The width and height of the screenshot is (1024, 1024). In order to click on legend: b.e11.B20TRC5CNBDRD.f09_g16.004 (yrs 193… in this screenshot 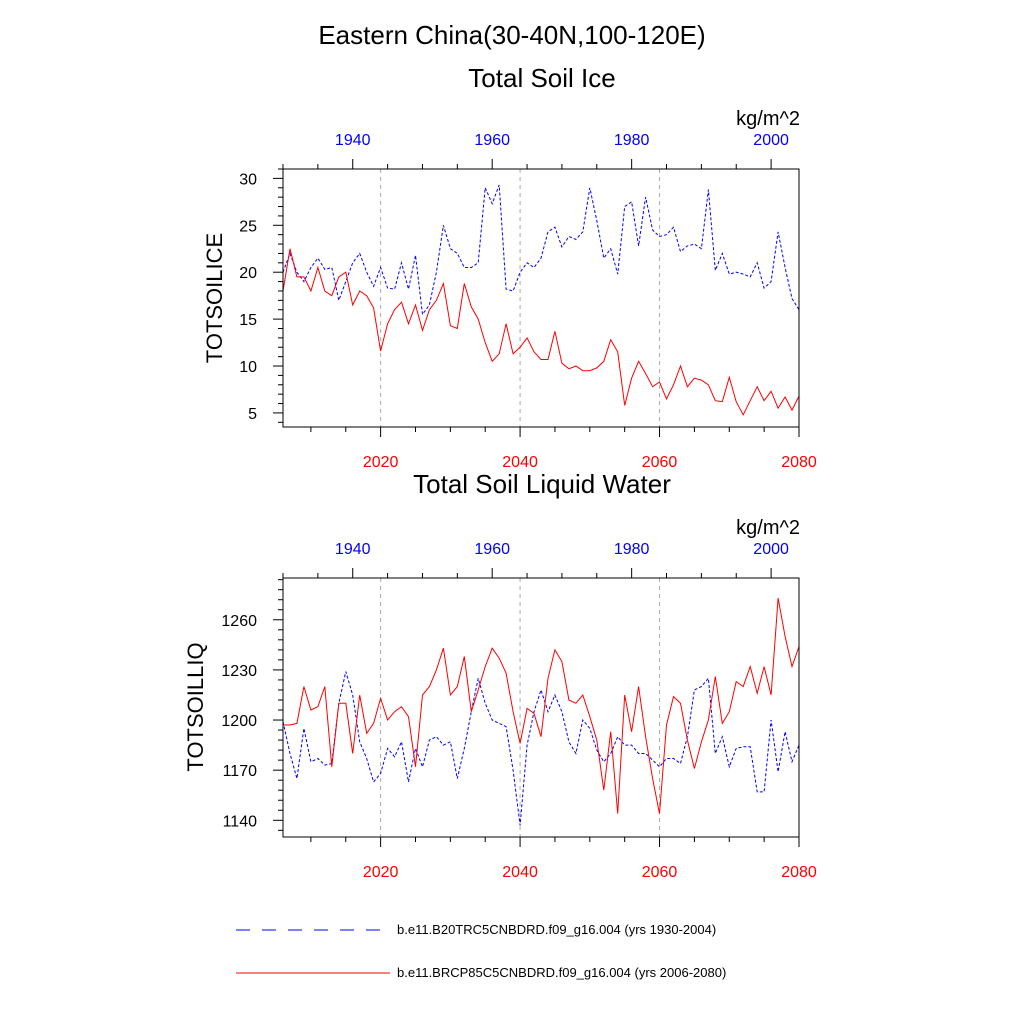, I will do `click(481, 951)`.